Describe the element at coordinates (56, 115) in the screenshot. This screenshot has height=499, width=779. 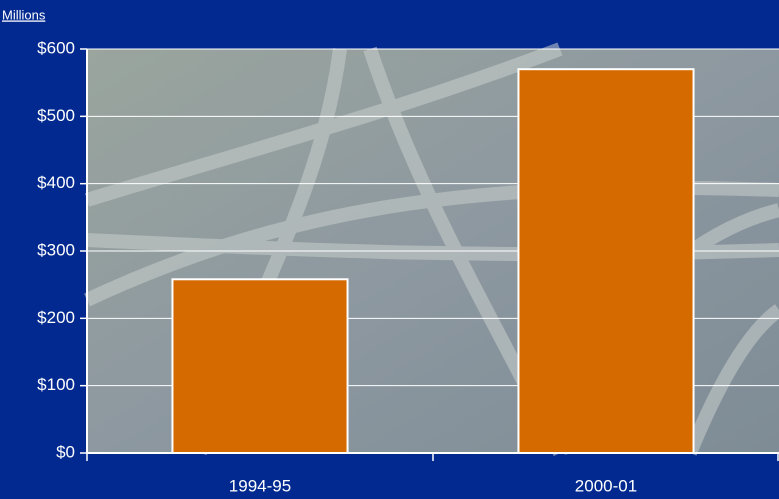
I see `y-tick-label: $500` at that location.